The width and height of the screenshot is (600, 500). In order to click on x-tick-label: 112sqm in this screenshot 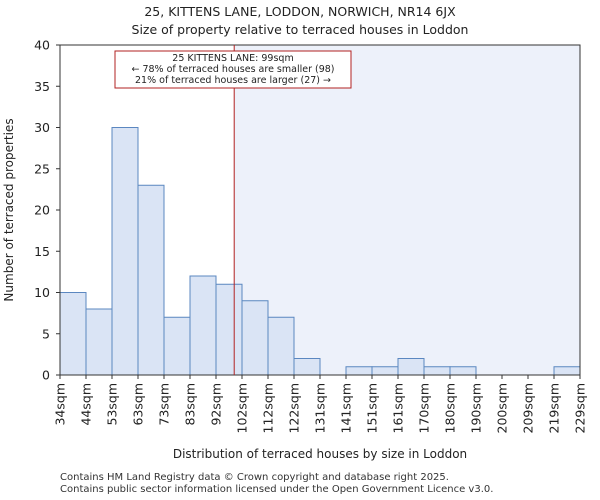, I will do `click(268, 408)`.